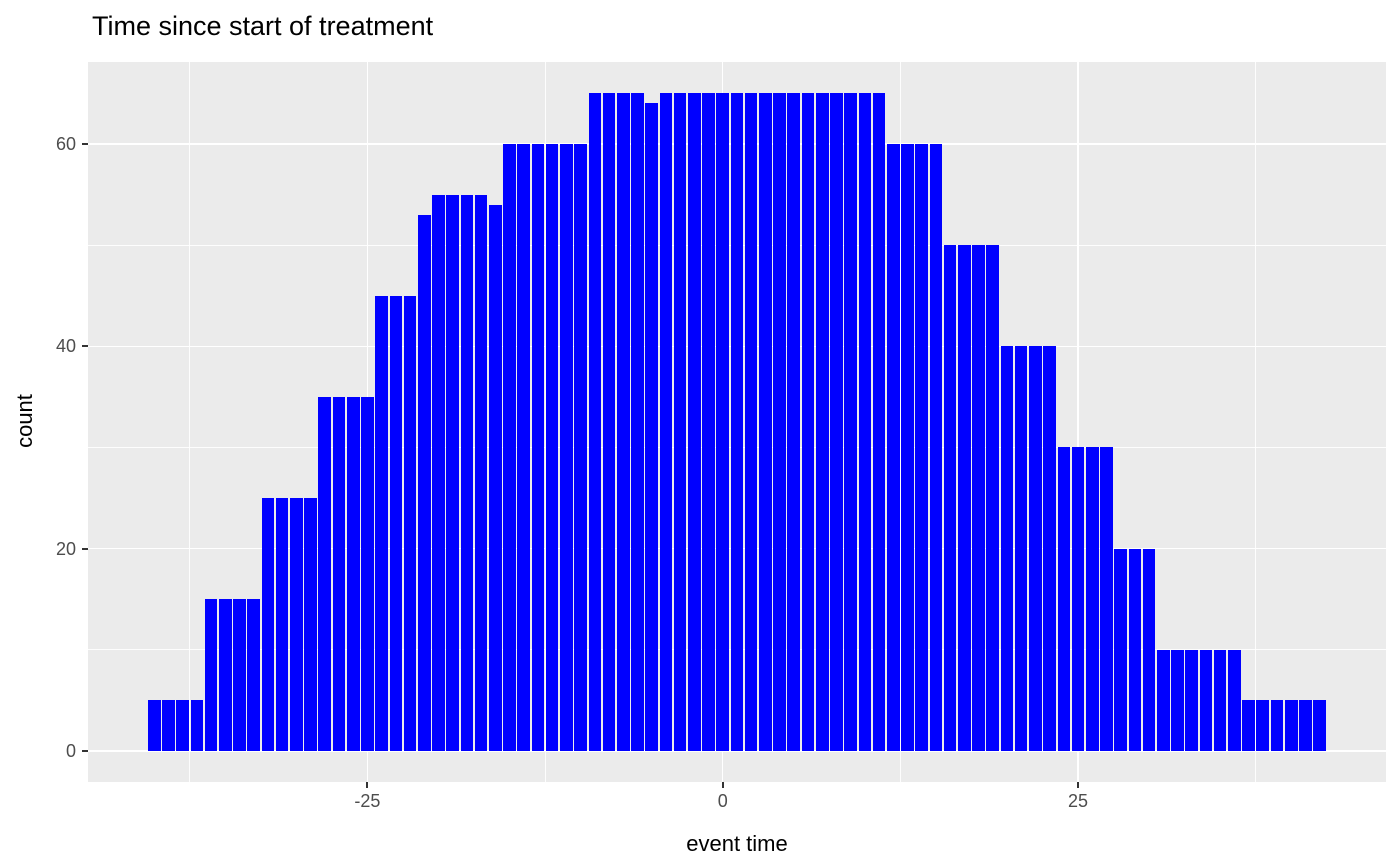 This screenshot has height=865, width=1400. I want to click on y-axis-title: count, so click(24, 421).